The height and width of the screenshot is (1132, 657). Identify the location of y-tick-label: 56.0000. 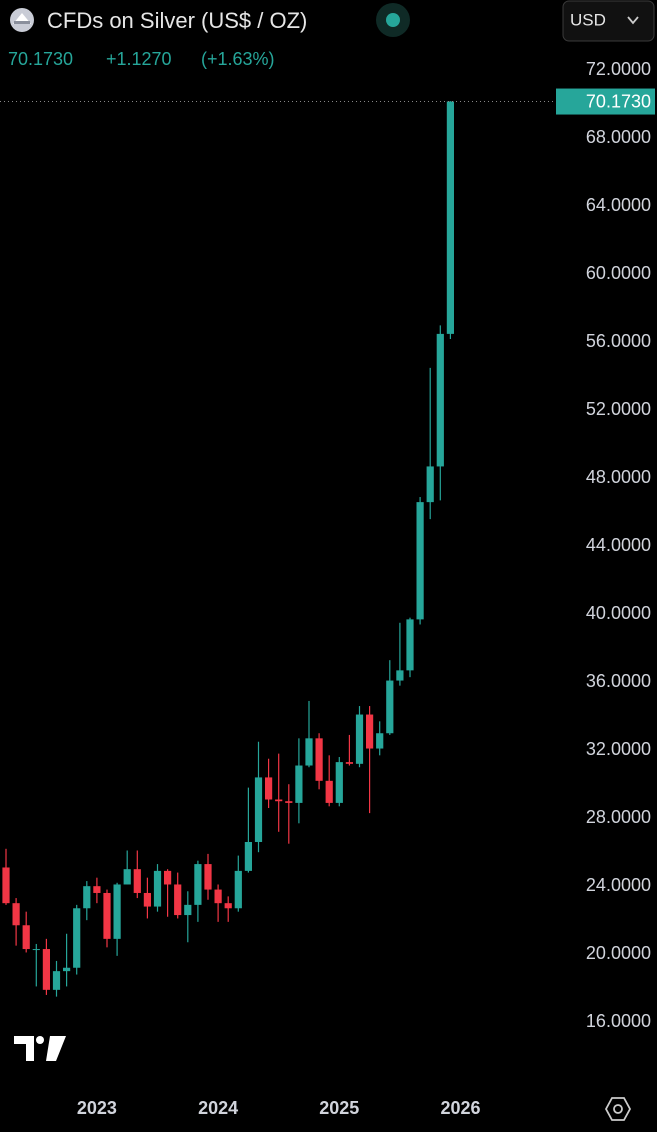
(618, 341).